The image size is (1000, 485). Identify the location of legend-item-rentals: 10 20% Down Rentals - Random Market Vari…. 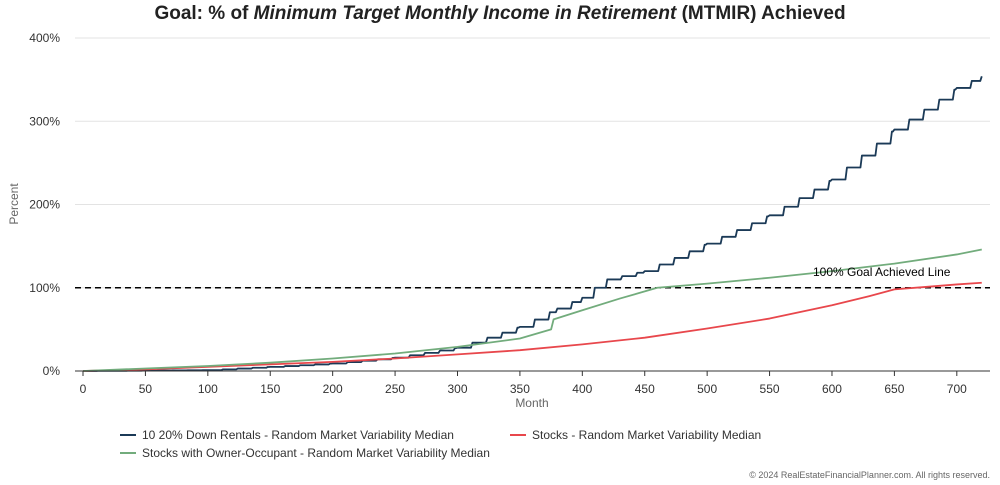
(287, 435).